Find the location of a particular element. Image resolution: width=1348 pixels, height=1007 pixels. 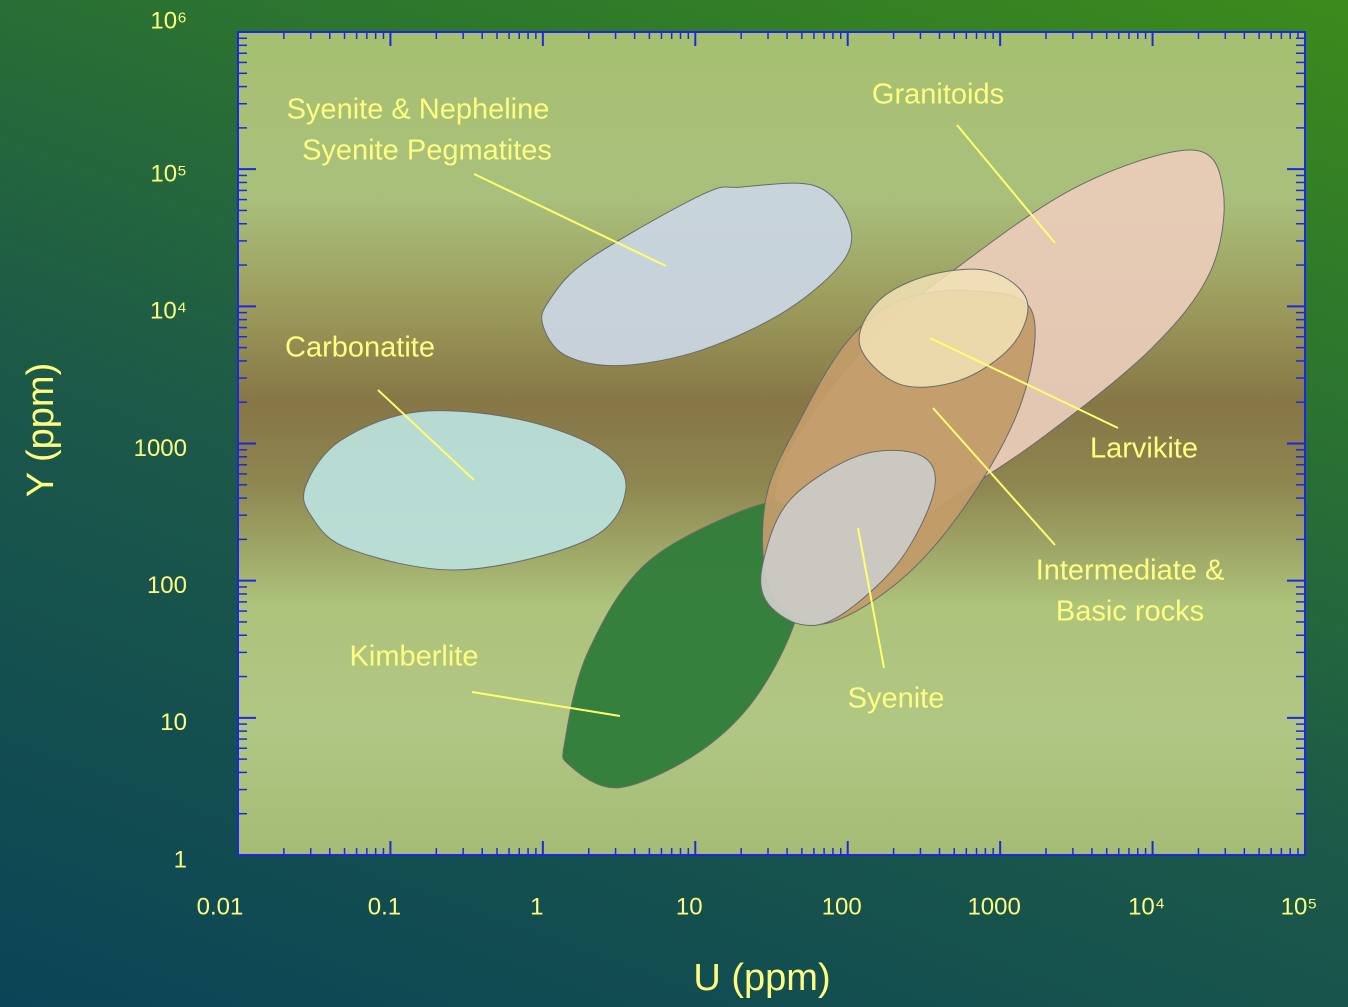

x-tick-label: 10⁵ is located at coordinates (1299, 906).